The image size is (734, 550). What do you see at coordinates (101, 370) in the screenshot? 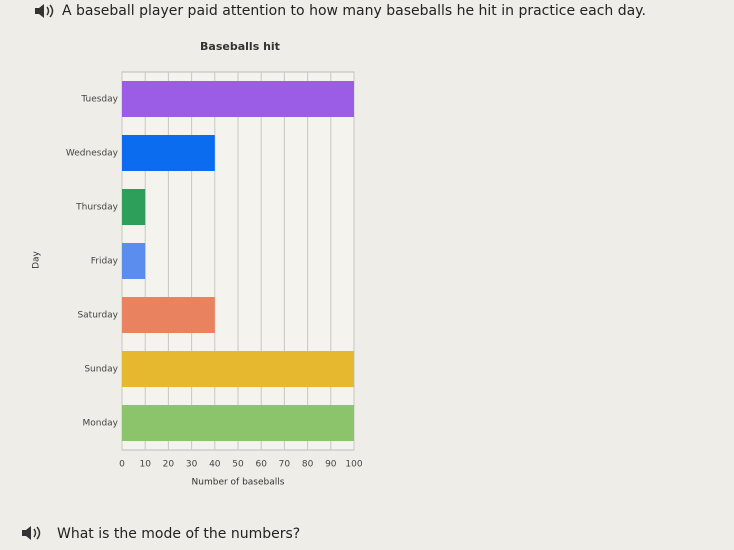
I see `y-tick-label: Sunday` at bounding box center [101, 370].